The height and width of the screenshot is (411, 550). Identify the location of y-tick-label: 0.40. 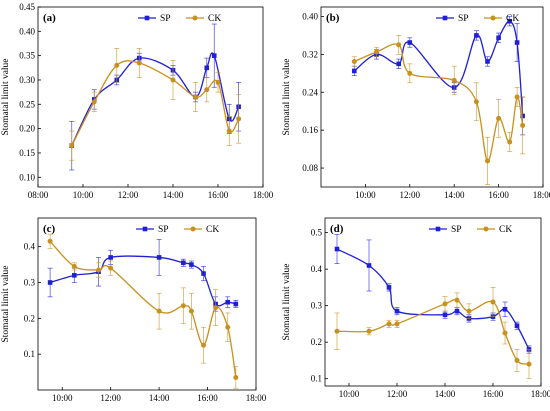
(310, 16).